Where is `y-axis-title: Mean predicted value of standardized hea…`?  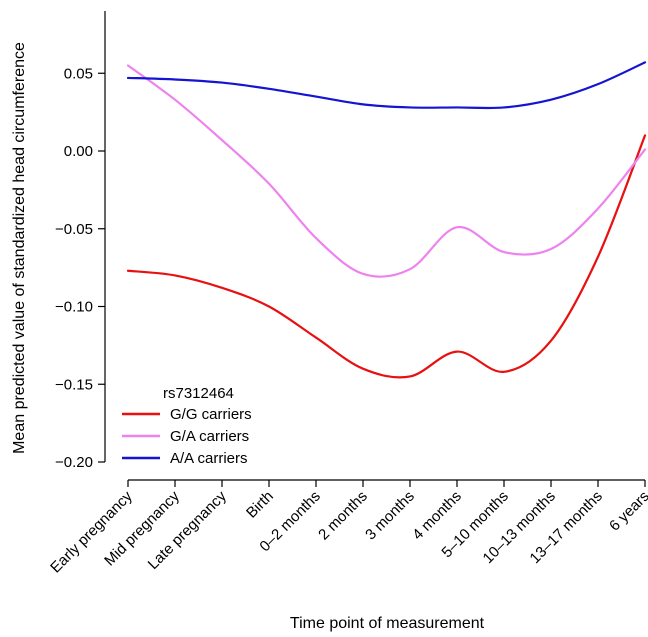
y-axis-title: Mean predicted value of standardized hea… is located at coordinates (19, 248).